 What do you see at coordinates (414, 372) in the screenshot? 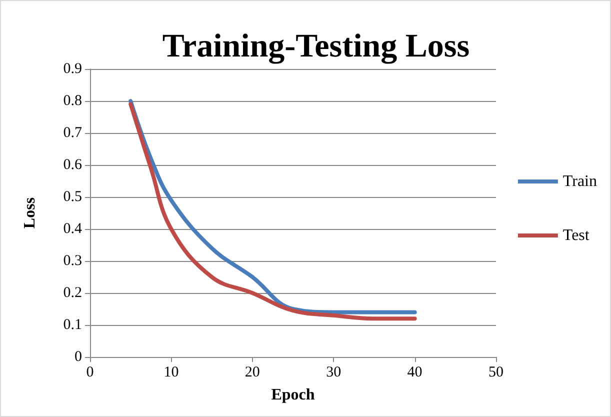
I see `x-tick-label: 40` at bounding box center [414, 372].